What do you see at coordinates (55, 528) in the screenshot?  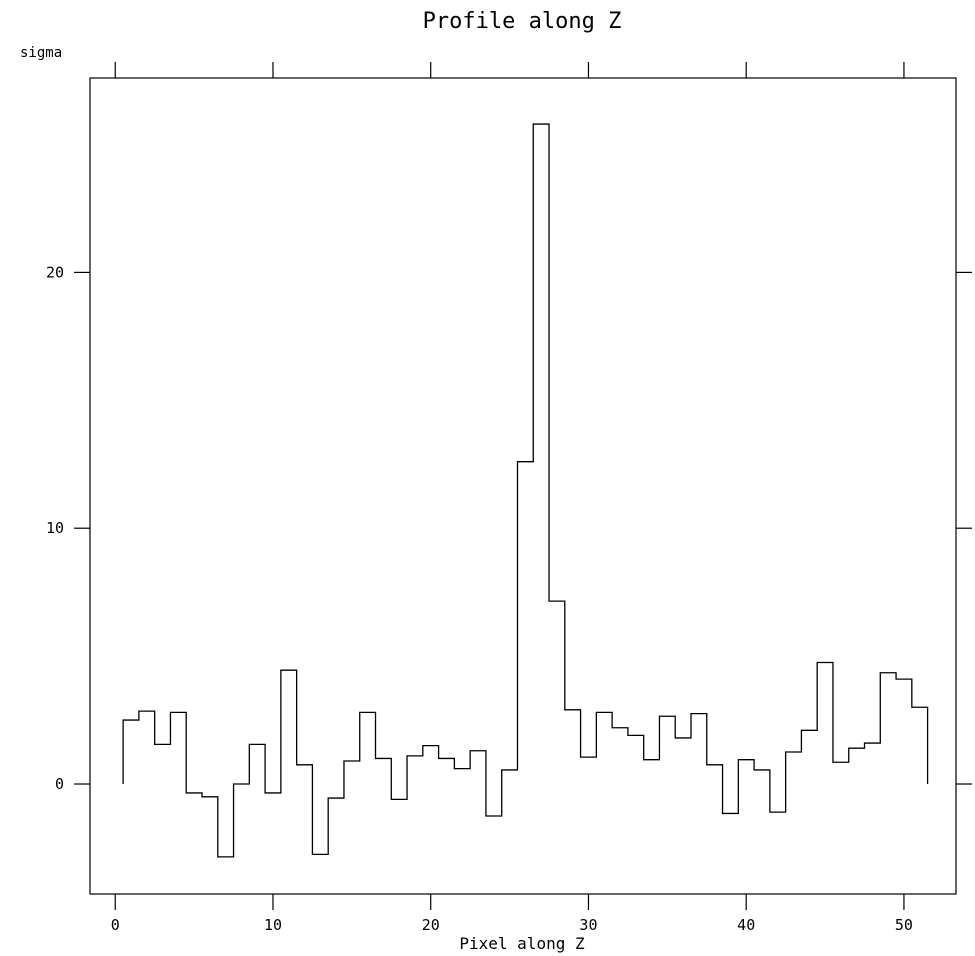 I see `y-tick-label-10: 10` at bounding box center [55, 528].